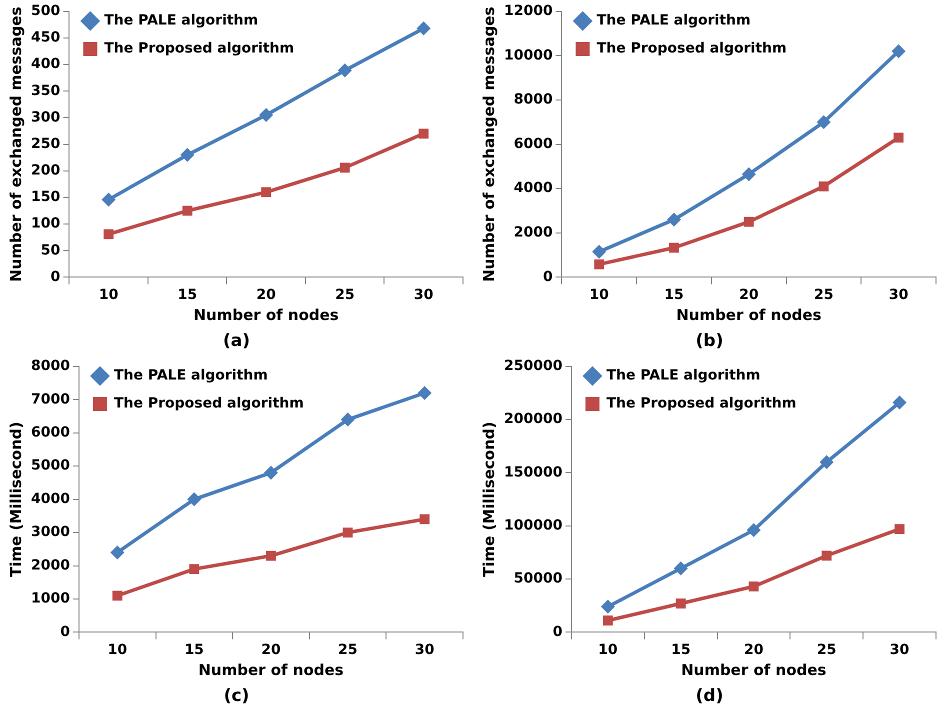 Image resolution: width=946 pixels, height=711 pixels. I want to click on y-tick-label: 500, so click(45, 11).